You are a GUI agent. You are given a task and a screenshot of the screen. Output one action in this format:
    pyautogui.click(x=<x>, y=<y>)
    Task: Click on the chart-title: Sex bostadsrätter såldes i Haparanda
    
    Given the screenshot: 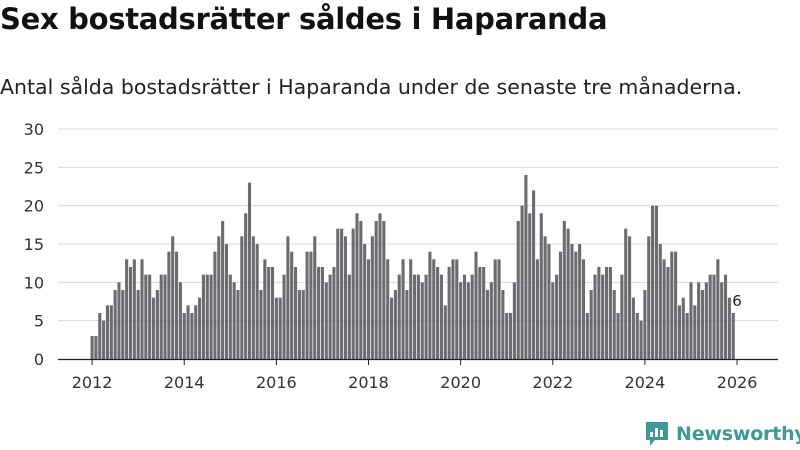 What is the action you would take?
    pyautogui.click(x=304, y=19)
    